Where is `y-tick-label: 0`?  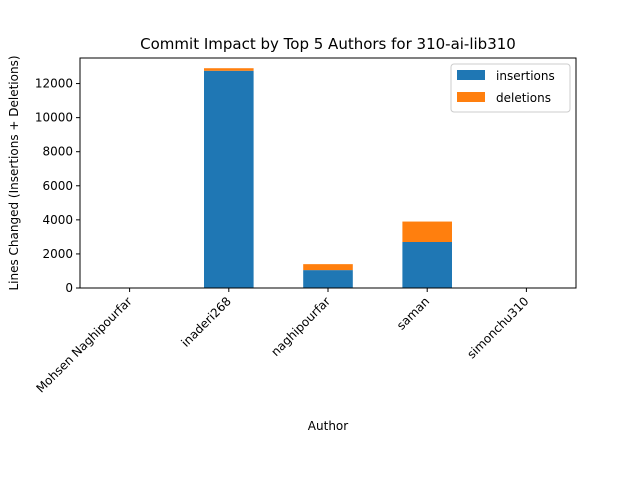
y-tick-label: 0 is located at coordinates (69, 288).